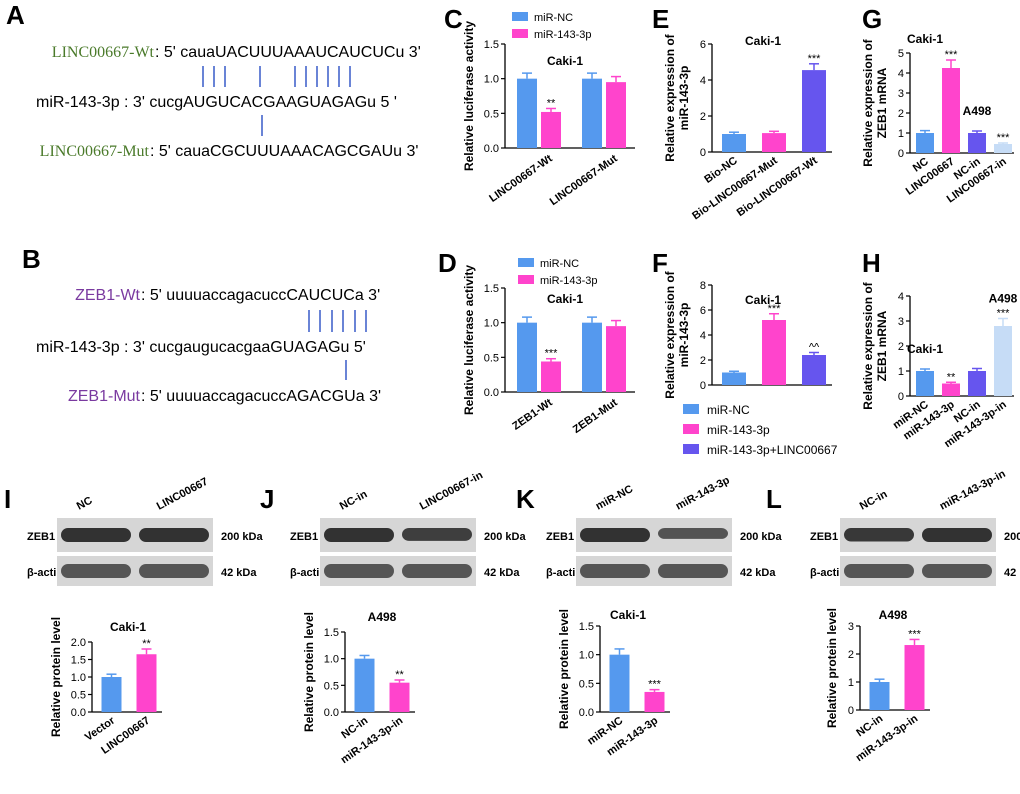 The height and width of the screenshot is (794, 1020). What do you see at coordinates (614, 498) in the screenshot?
I see `lane-label: miR-NC` at bounding box center [614, 498].